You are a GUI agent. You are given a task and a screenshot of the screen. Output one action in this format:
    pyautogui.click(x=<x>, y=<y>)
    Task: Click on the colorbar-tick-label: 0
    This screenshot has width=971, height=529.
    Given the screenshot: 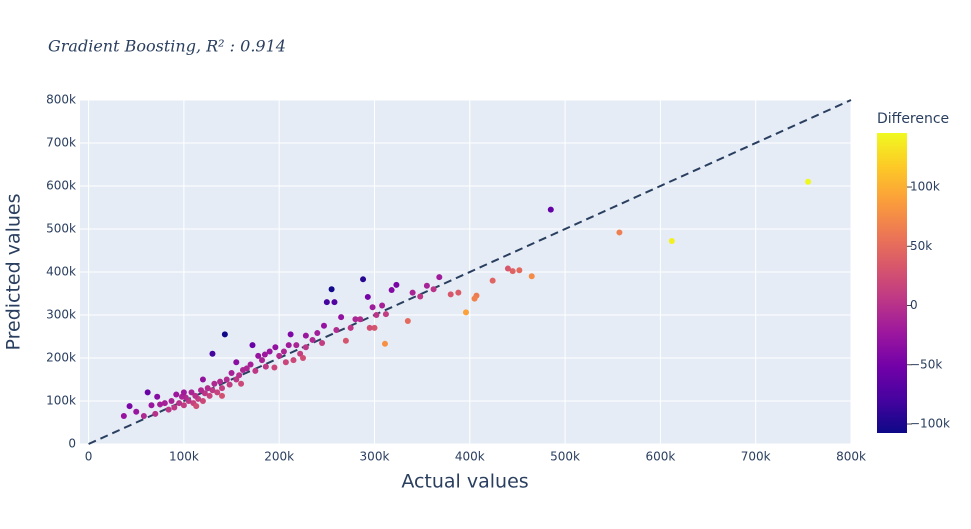 What is the action you would take?
    pyautogui.click(x=914, y=305)
    